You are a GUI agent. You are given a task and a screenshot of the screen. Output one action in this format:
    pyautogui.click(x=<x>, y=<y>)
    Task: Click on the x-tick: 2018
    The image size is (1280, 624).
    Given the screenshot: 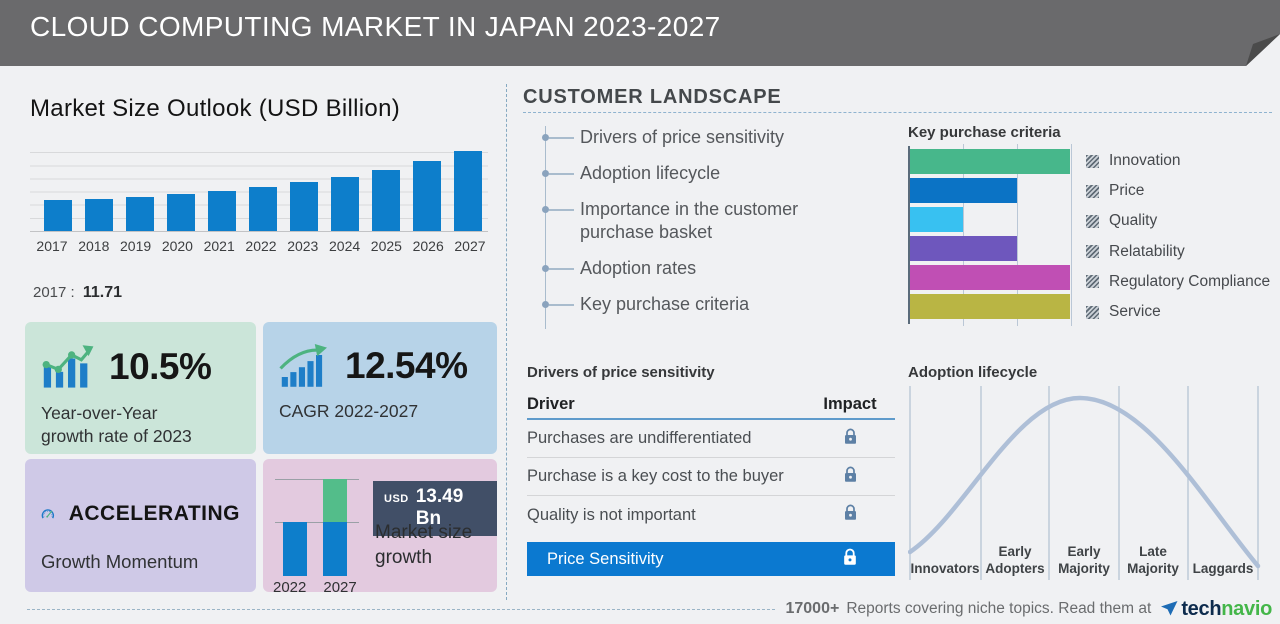 What is the action you would take?
    pyautogui.click(x=94, y=246)
    